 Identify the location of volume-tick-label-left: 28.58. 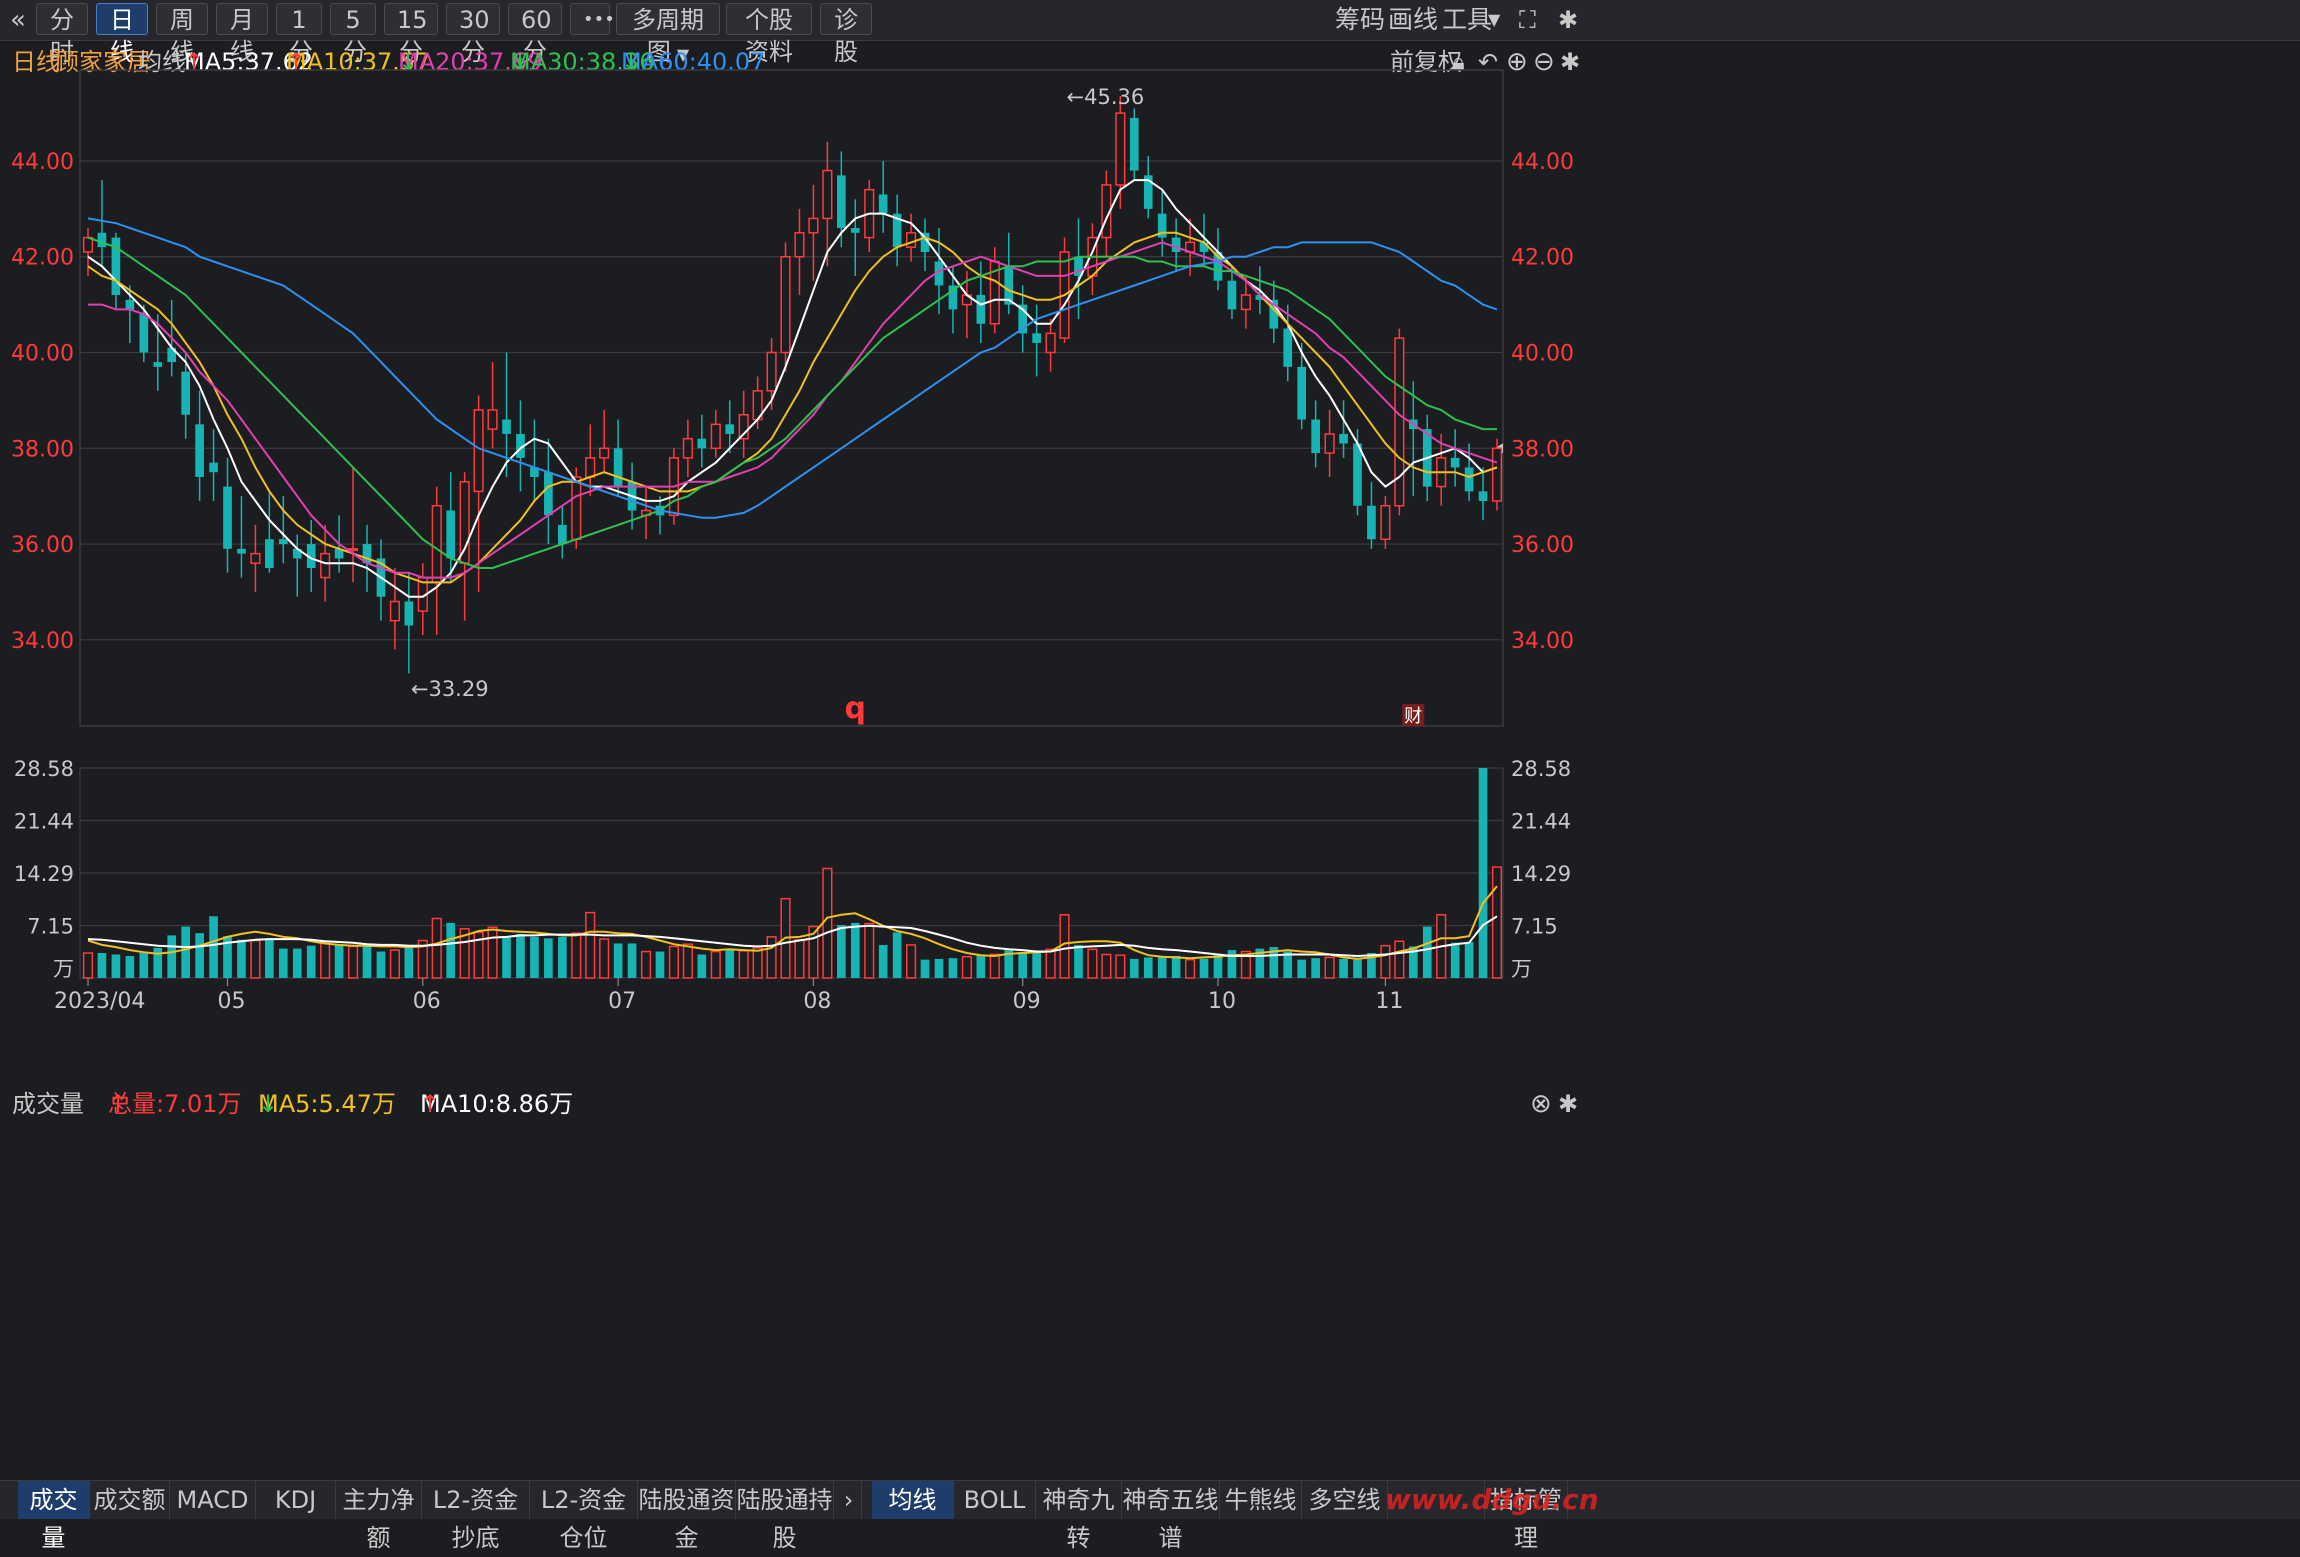
(44, 769).